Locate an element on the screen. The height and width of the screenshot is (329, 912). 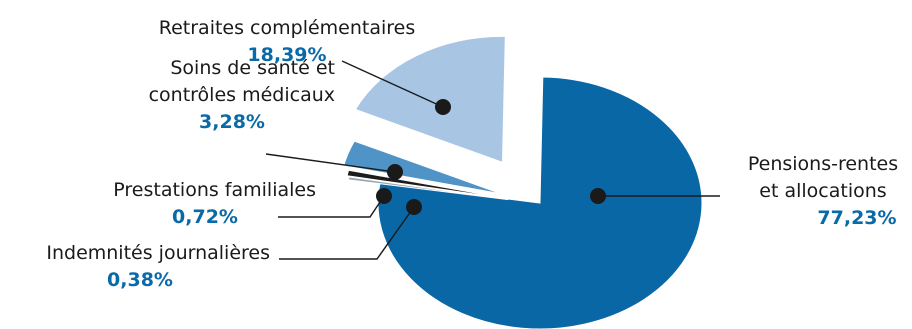
slice-value-label: 77,23% is located at coordinates (856, 218).